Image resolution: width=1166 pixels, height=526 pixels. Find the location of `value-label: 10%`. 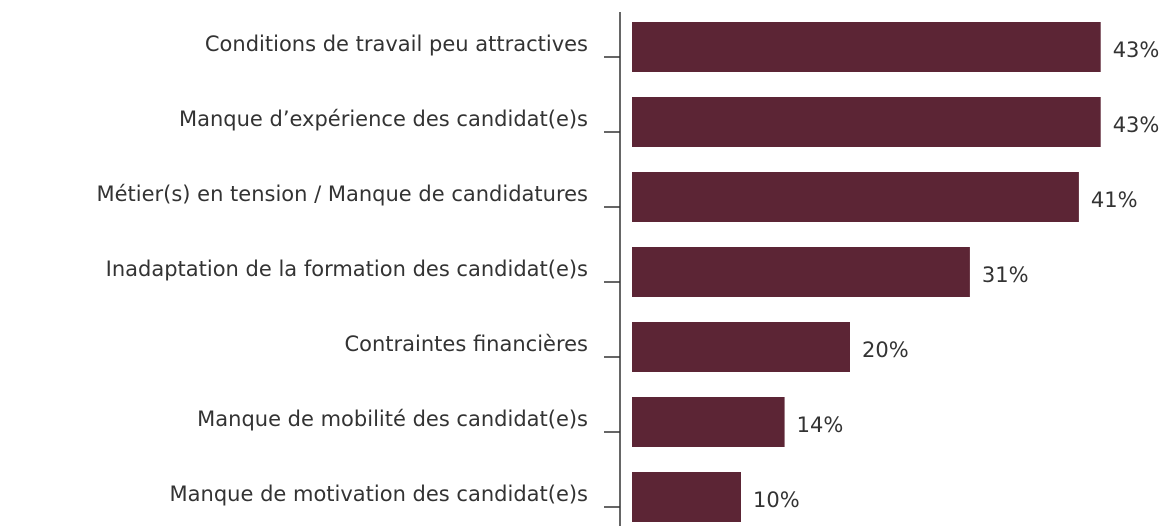

value-label: 10% is located at coordinates (776, 500).